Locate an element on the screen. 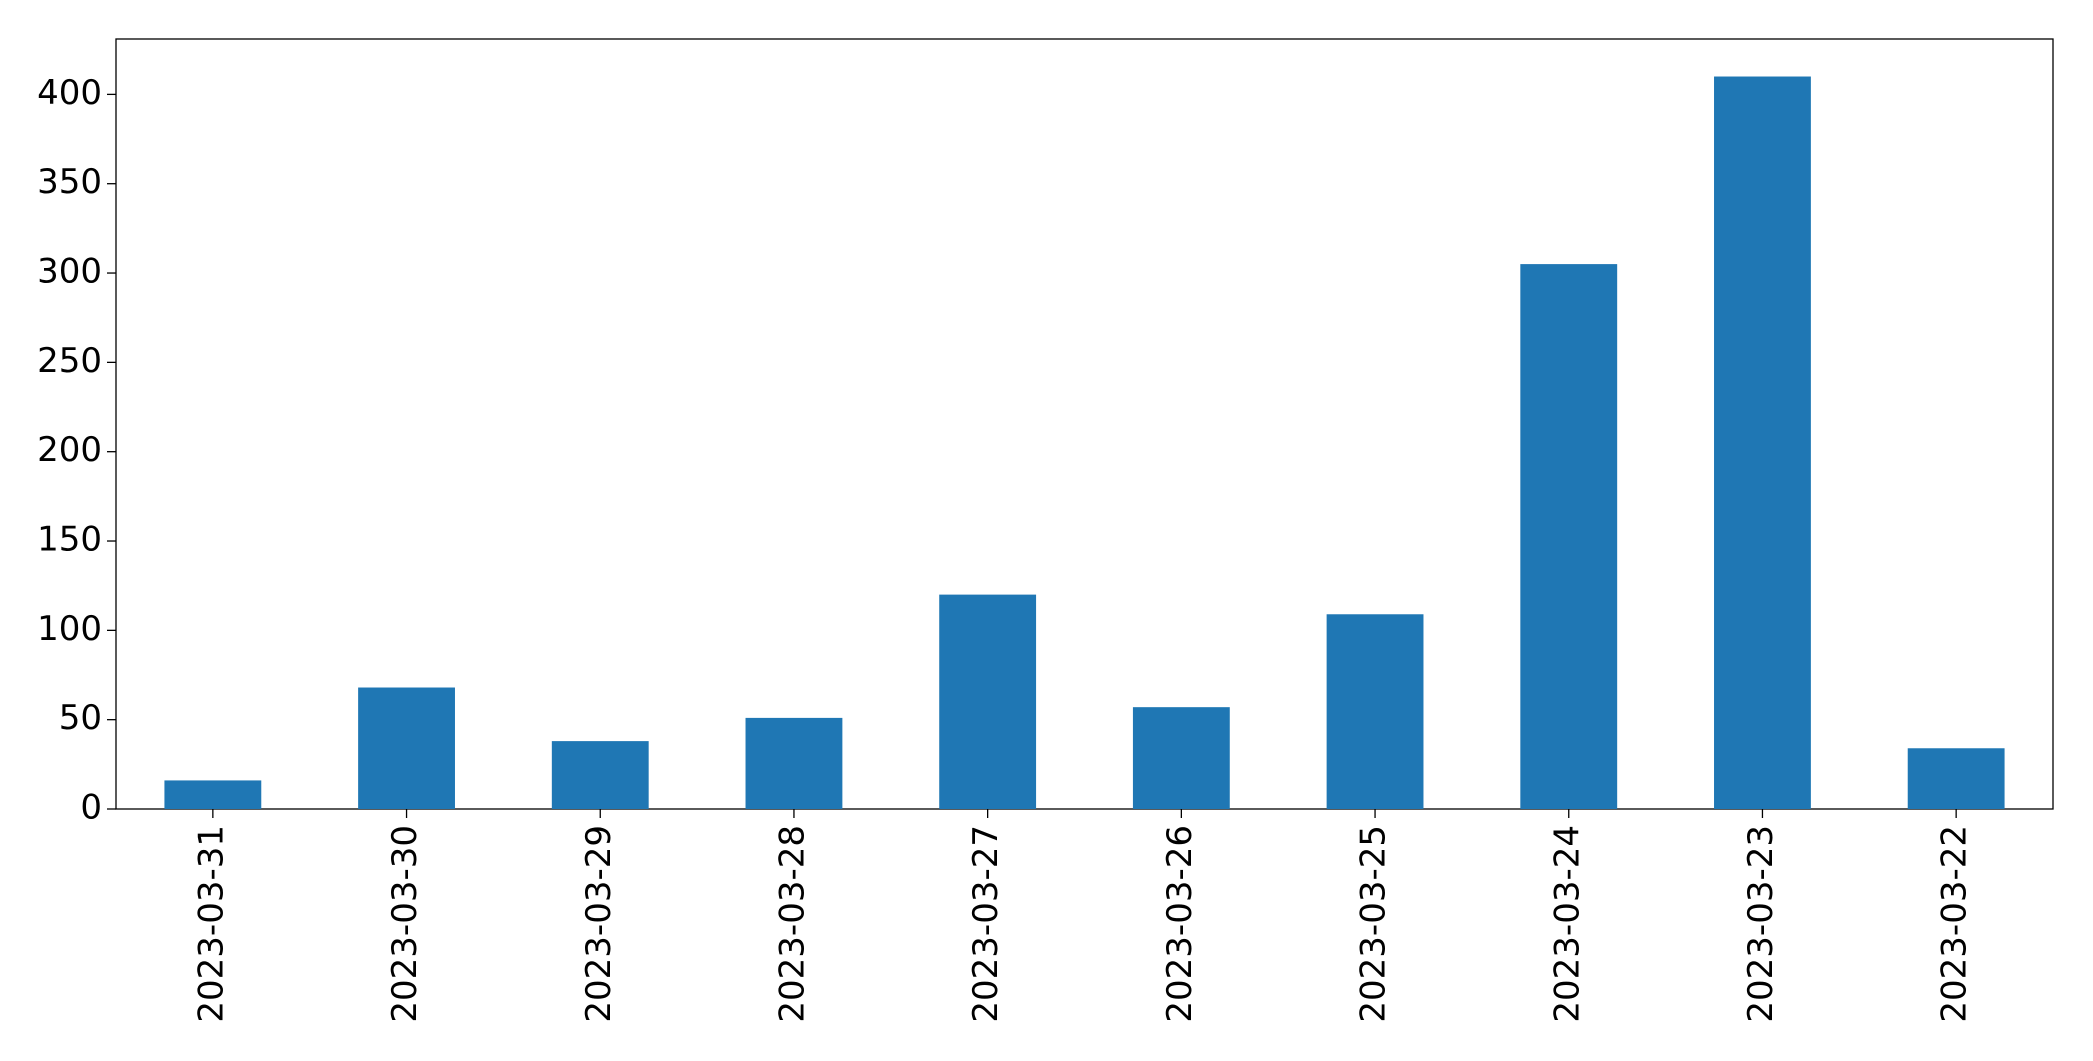  y-tick-label: 0 is located at coordinates (91, 808).